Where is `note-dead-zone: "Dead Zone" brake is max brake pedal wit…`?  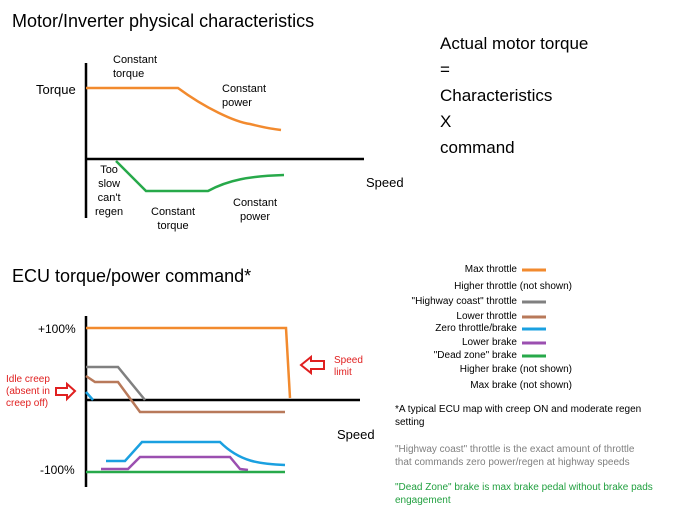
note-dead-zone: "Dead Zone" brake is max brake pedal wit… is located at coordinates (524, 494).